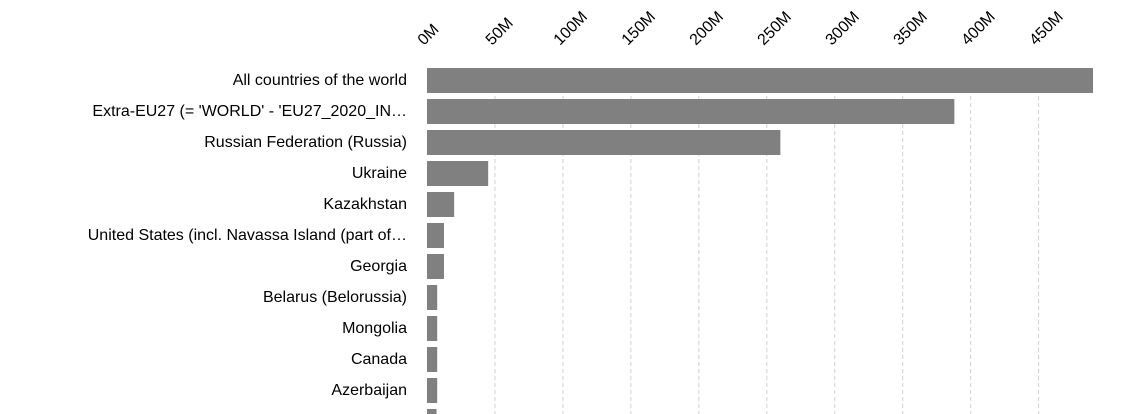 The image size is (1142, 414). What do you see at coordinates (571, 29) in the screenshot?
I see `x-tick-label: 100M` at bounding box center [571, 29].